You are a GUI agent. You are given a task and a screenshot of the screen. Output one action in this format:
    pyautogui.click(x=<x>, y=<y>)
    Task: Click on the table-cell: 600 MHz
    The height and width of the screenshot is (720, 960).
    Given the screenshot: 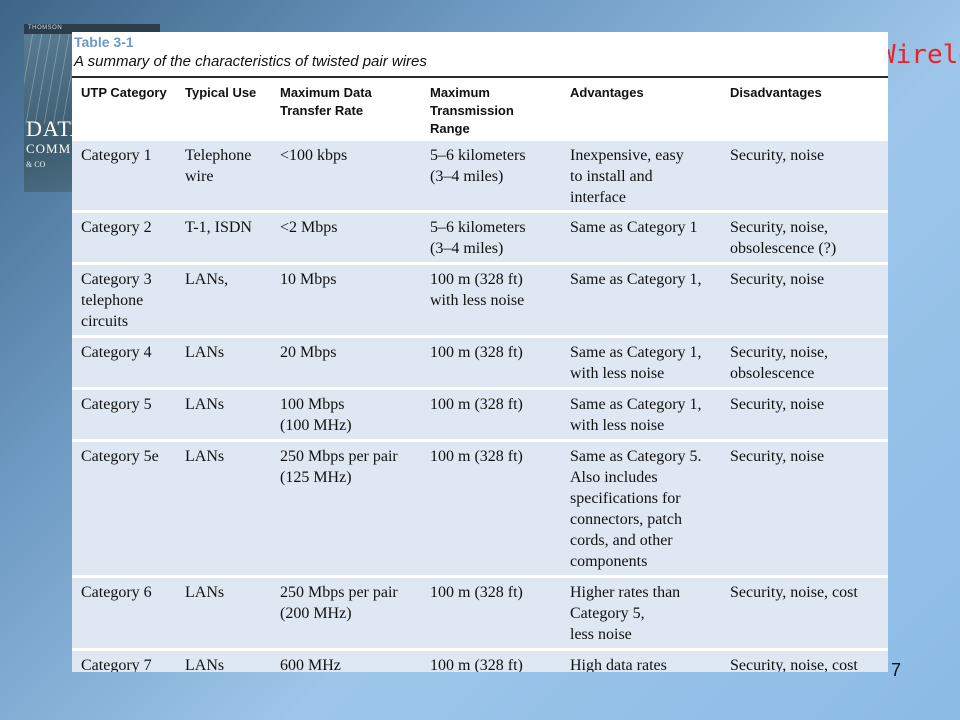 What is the action you would take?
    pyautogui.click(x=346, y=660)
    